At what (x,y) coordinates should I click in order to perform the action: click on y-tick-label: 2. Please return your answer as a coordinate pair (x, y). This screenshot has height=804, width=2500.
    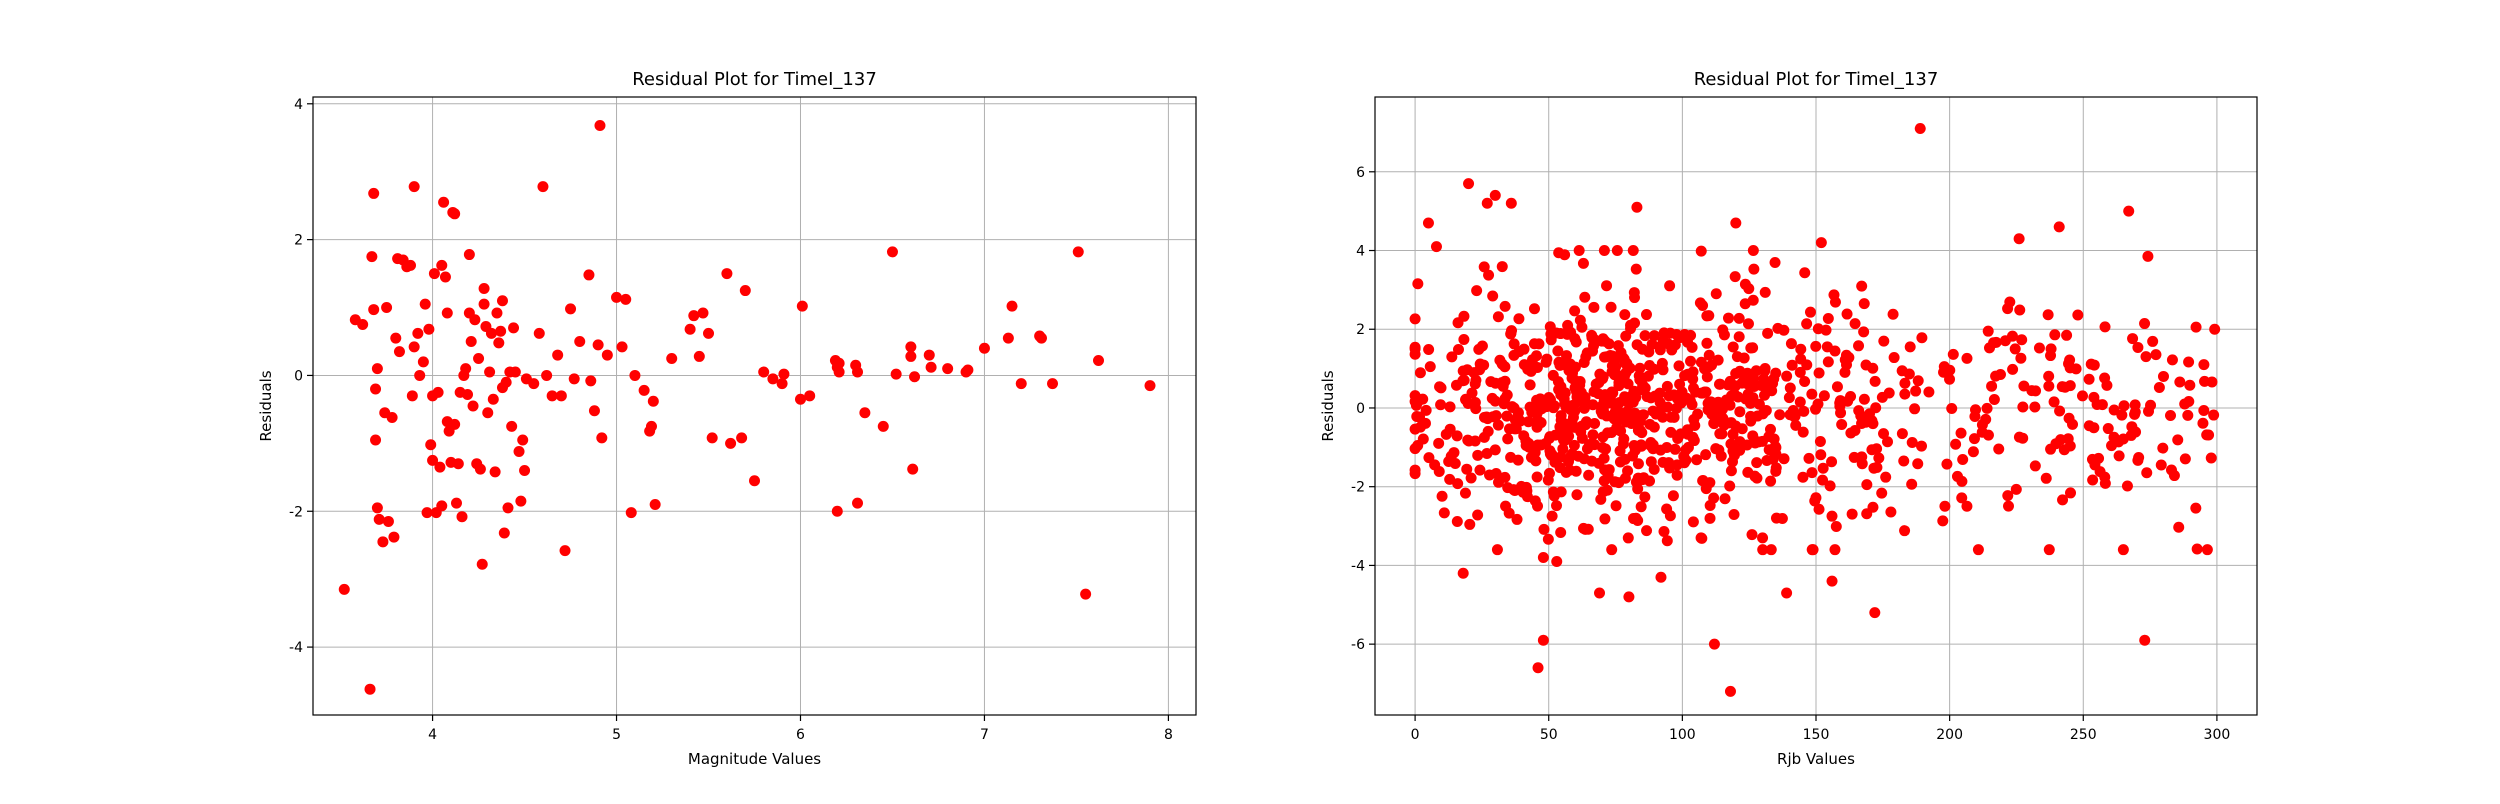
    Looking at the image, I should click on (1360, 330).